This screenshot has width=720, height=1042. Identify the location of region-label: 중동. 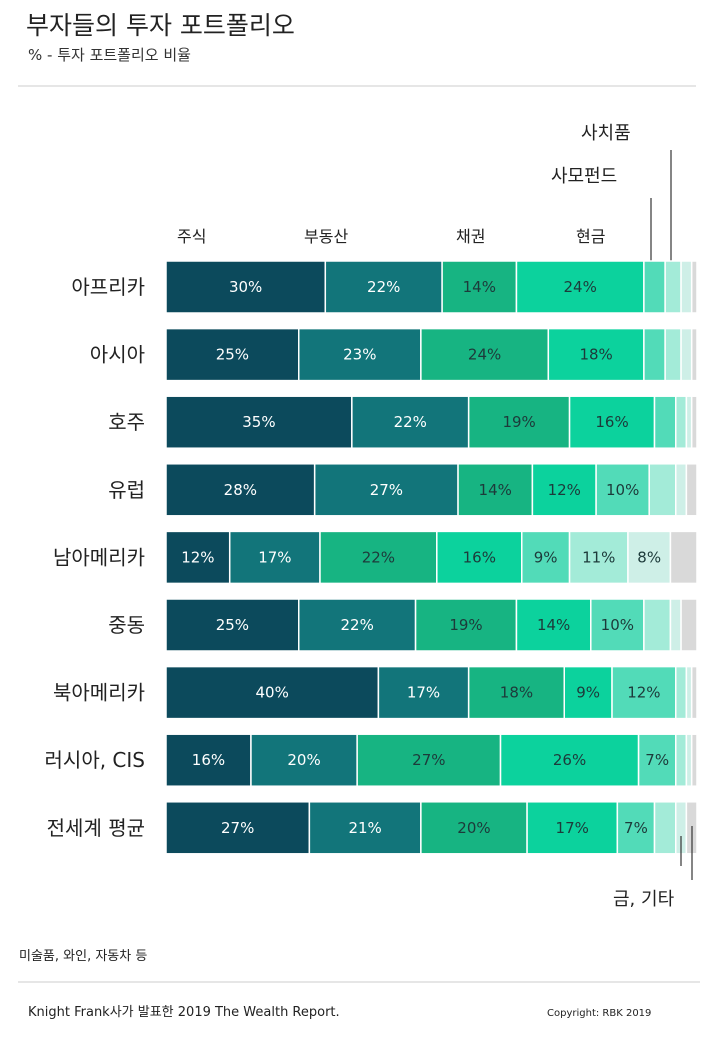
(126, 625).